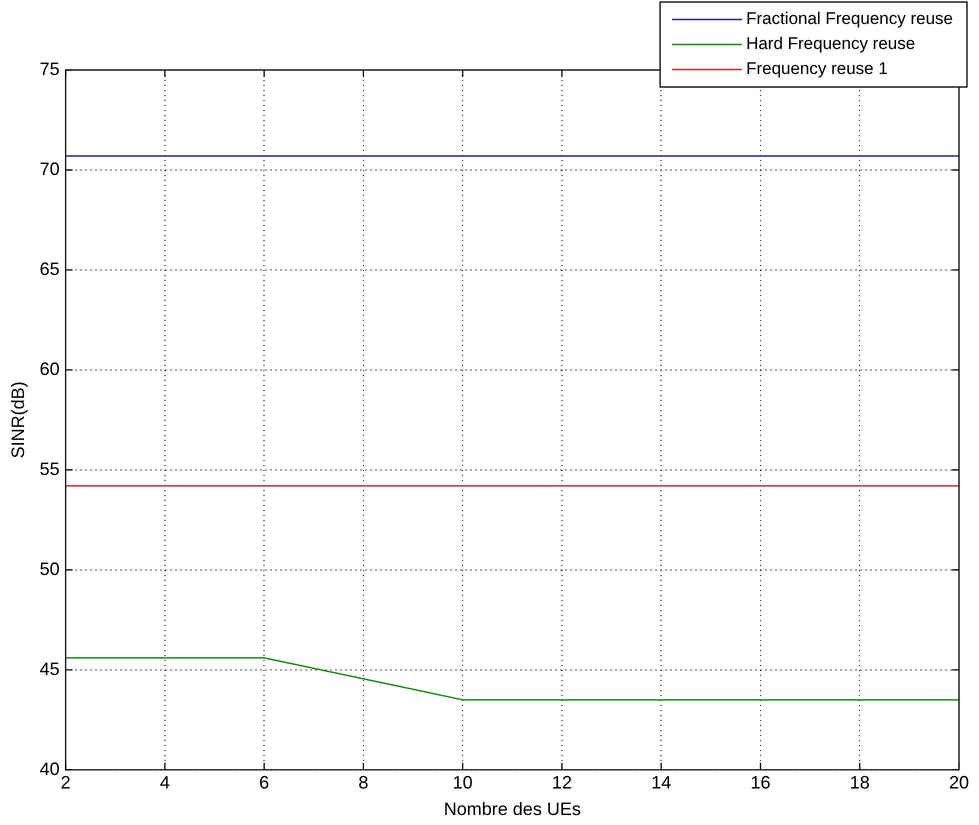 The height and width of the screenshot is (825, 979). I want to click on x-tick-label: 6, so click(264, 782).